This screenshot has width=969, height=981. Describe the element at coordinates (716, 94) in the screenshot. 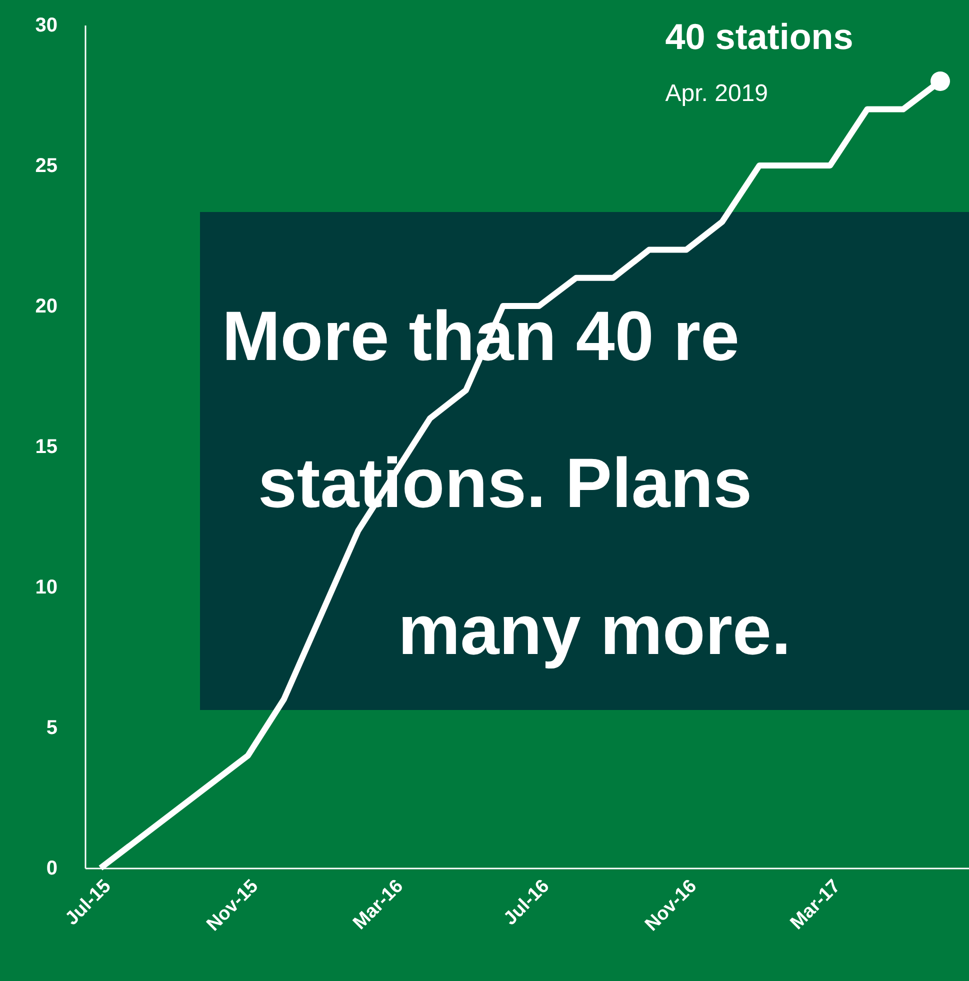

I see `annotation: Apr. 2019` at that location.